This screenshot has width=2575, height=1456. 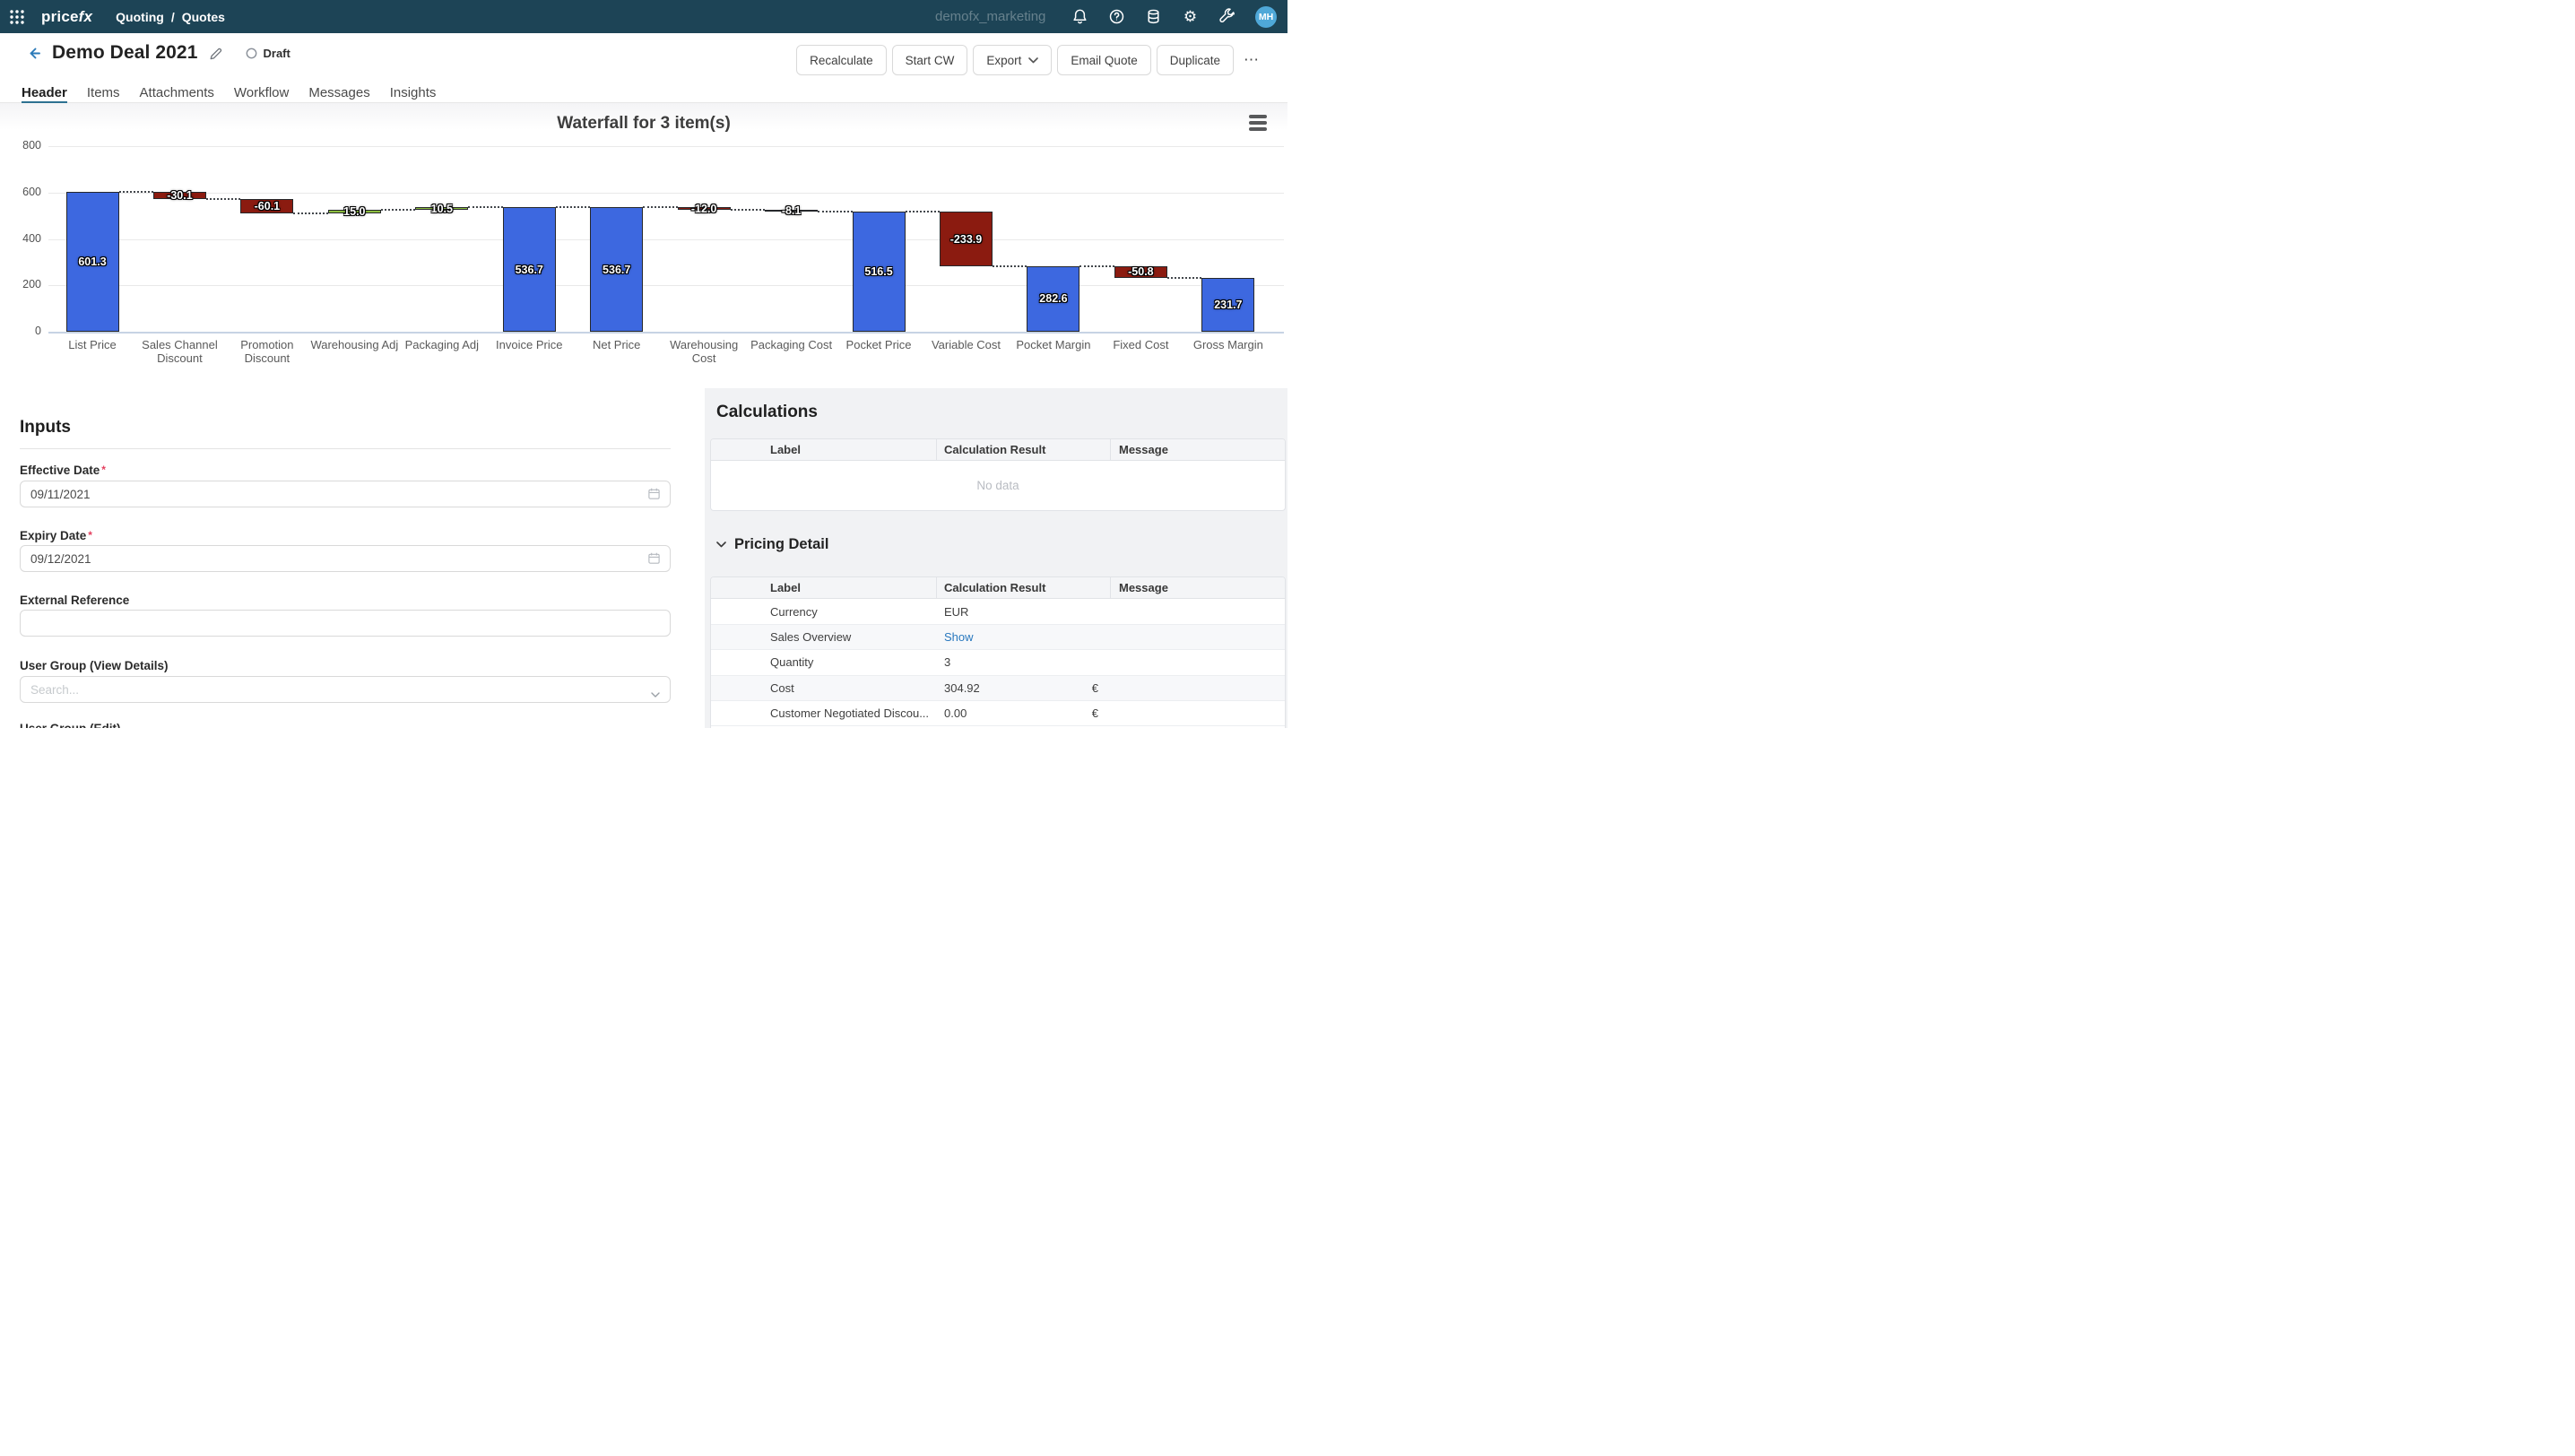 I want to click on calculations-table: Label Calculation Result Message No data, so click(x=998, y=474).